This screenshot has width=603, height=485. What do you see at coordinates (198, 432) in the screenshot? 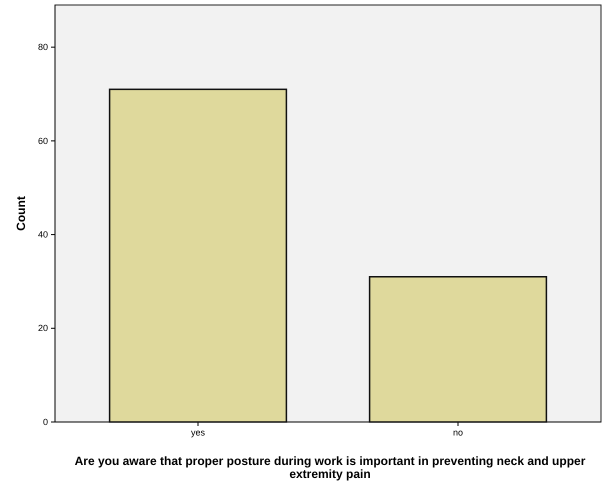
I see `x-tick-label: yes` at bounding box center [198, 432].